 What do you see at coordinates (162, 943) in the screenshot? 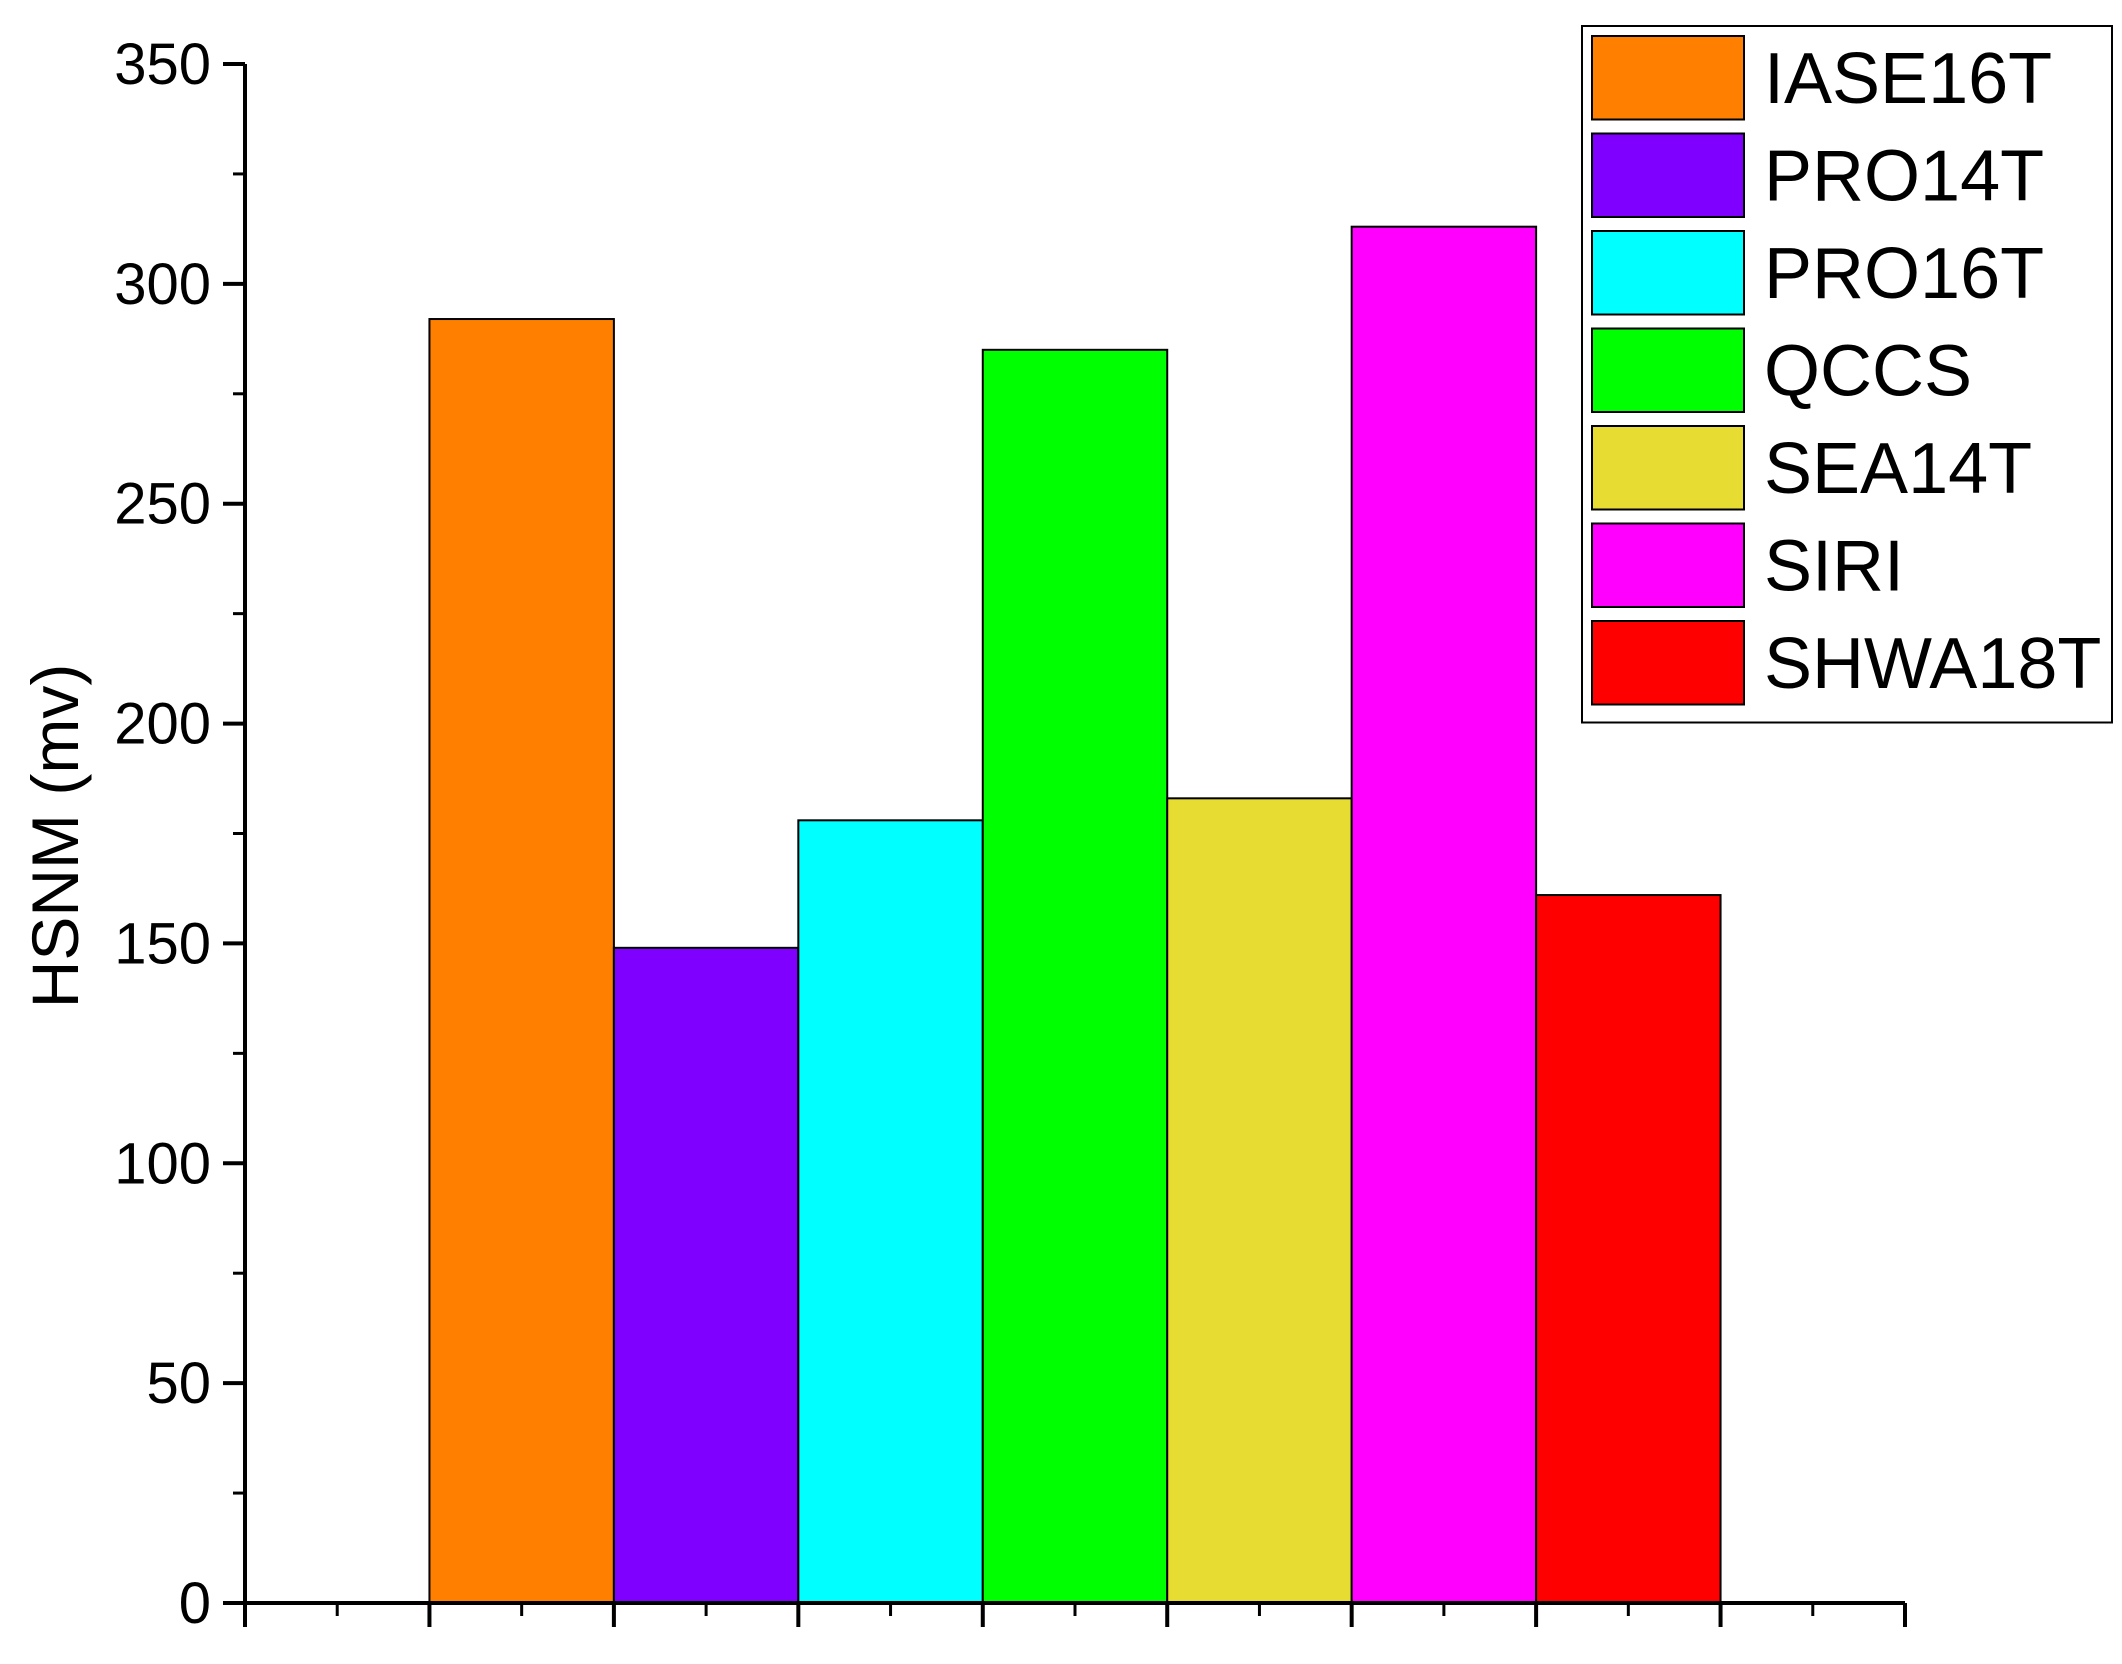
I see `y-tick-label: 150` at bounding box center [162, 943].